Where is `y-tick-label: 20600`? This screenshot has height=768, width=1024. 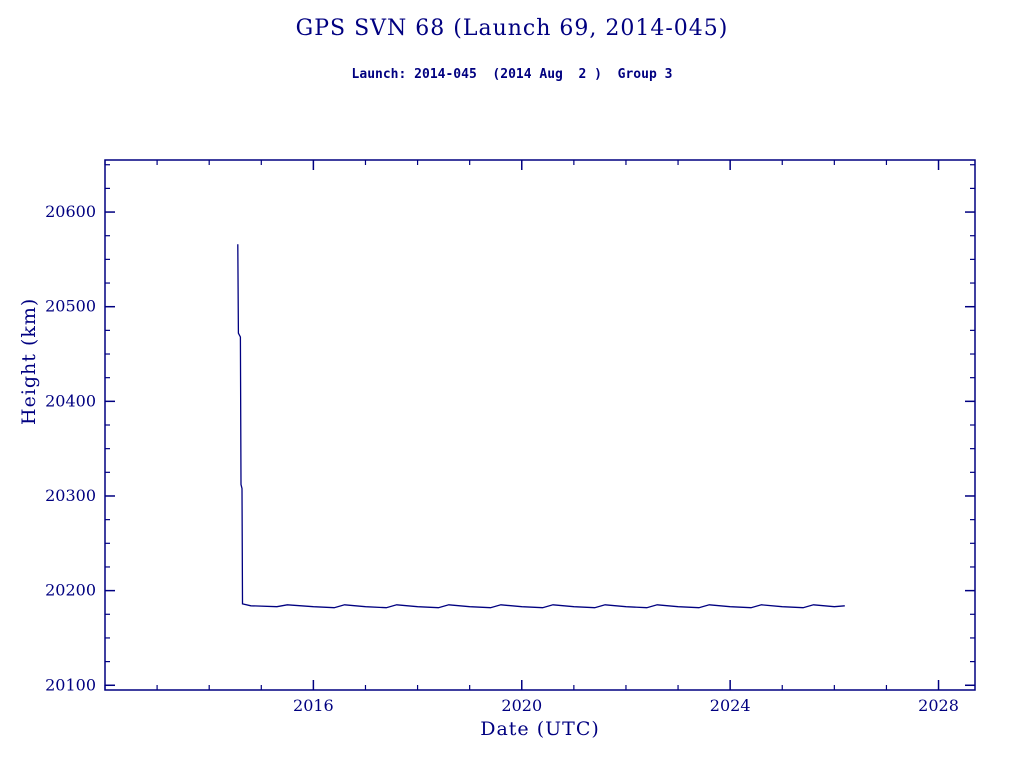 y-tick-label: 20600 is located at coordinates (70, 211).